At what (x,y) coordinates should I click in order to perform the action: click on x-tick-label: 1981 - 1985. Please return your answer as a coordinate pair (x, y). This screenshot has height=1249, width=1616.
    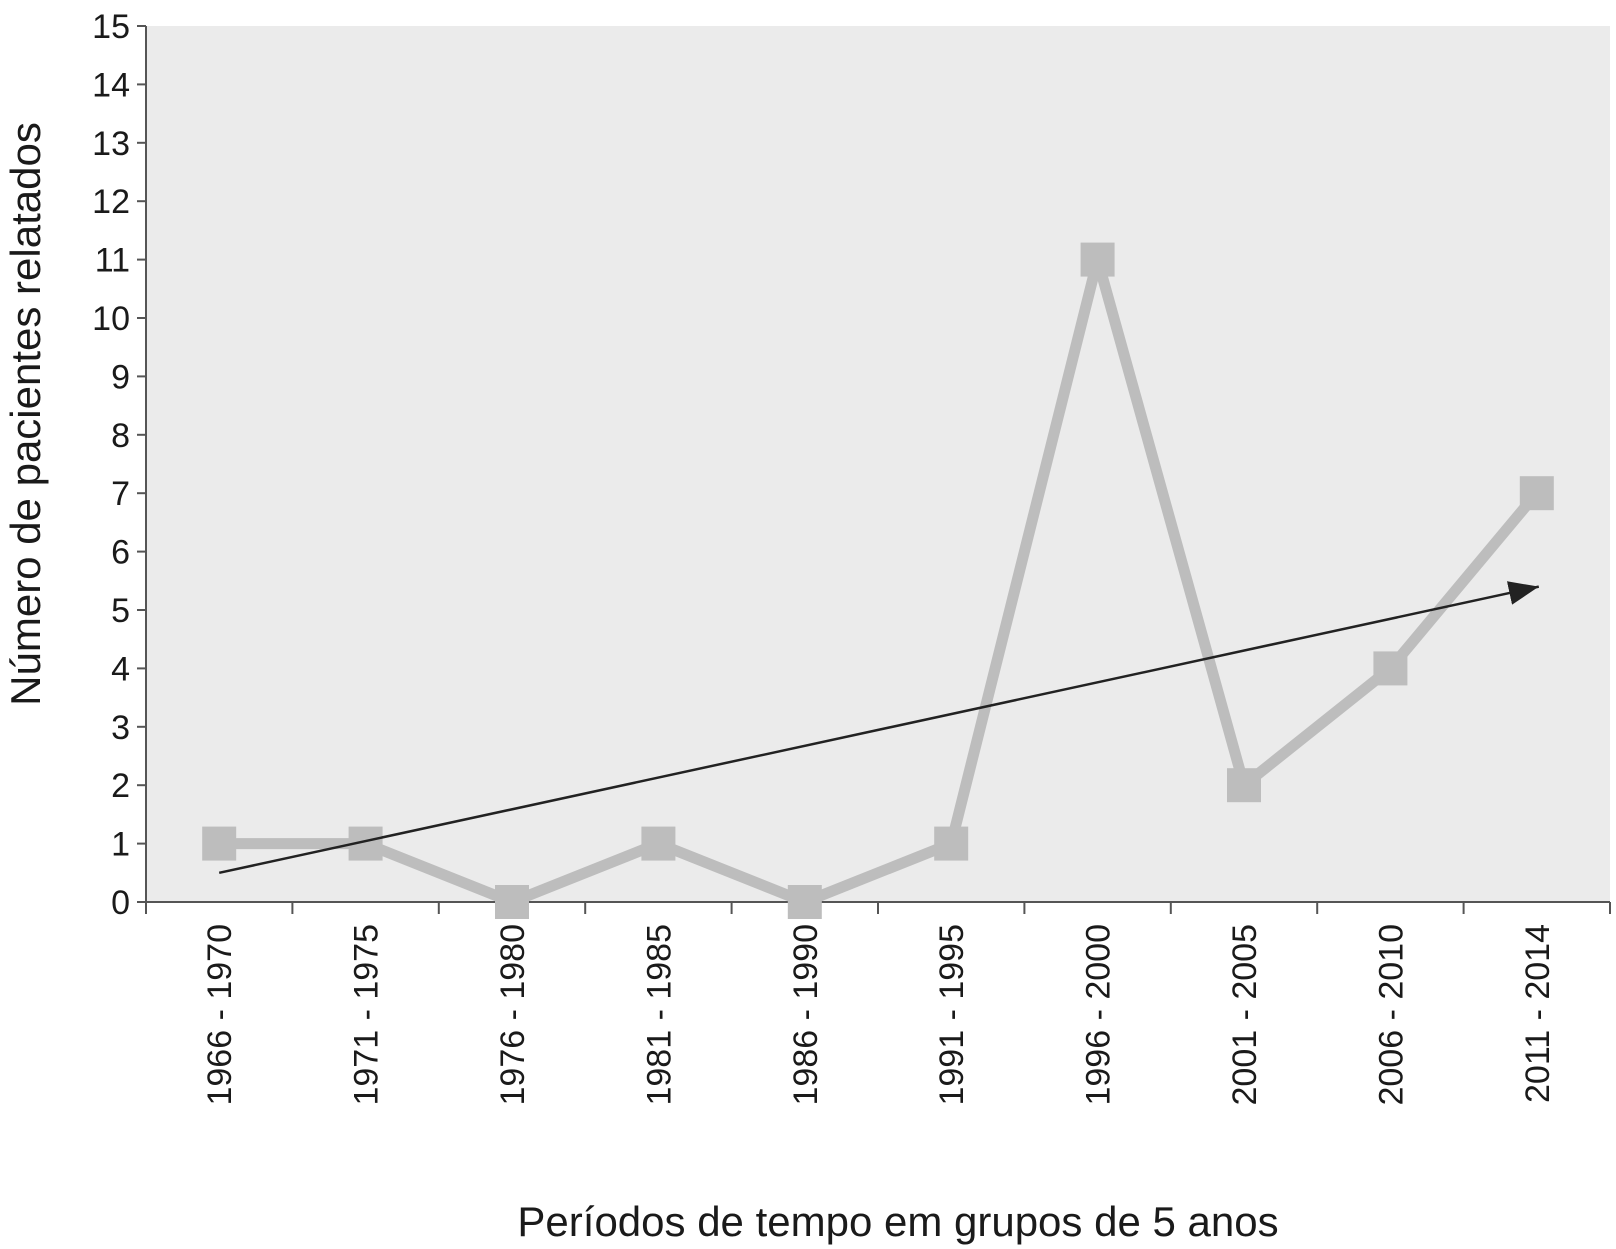
    Looking at the image, I should click on (659, 1015).